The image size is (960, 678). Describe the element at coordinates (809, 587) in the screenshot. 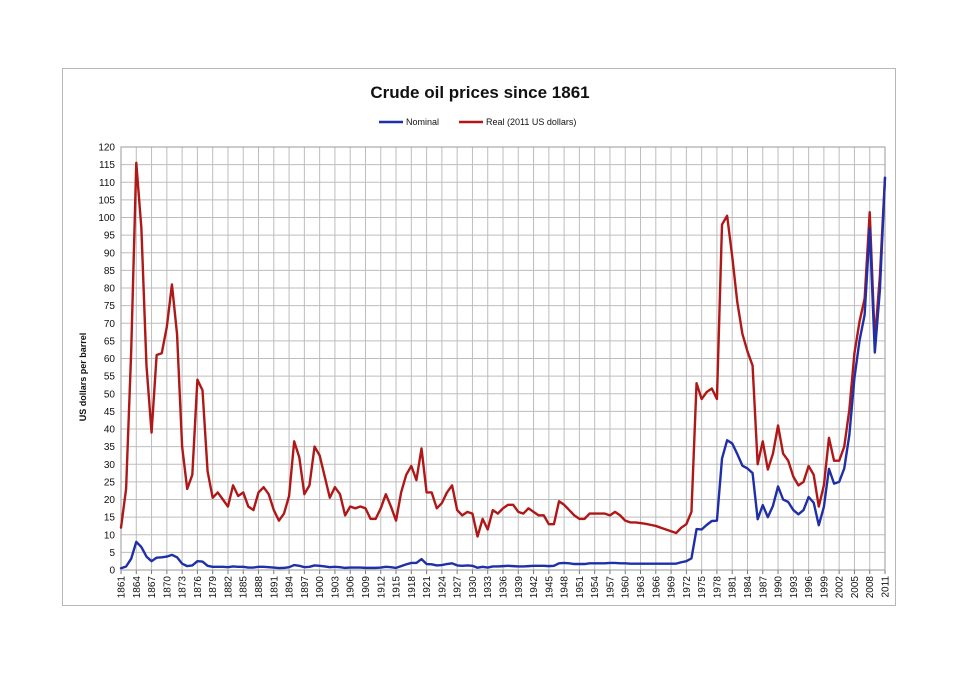

I see `x-tick-label: 1996` at that location.